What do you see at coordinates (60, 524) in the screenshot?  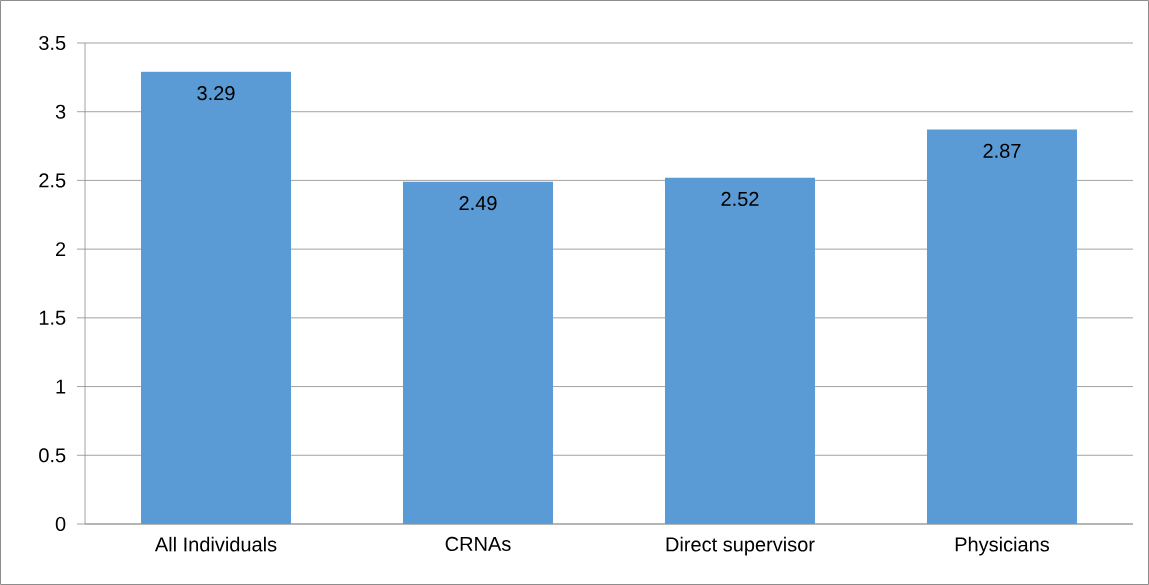 I see `y-tick-label: 0` at bounding box center [60, 524].